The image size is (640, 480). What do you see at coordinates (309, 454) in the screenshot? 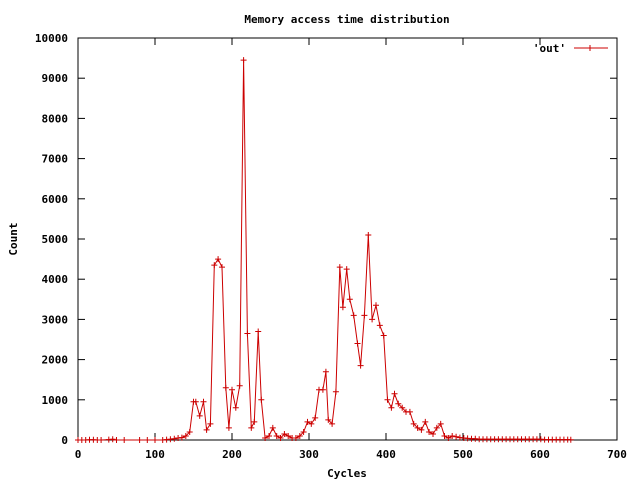
I see `x-tick-label: 300` at bounding box center [309, 454].